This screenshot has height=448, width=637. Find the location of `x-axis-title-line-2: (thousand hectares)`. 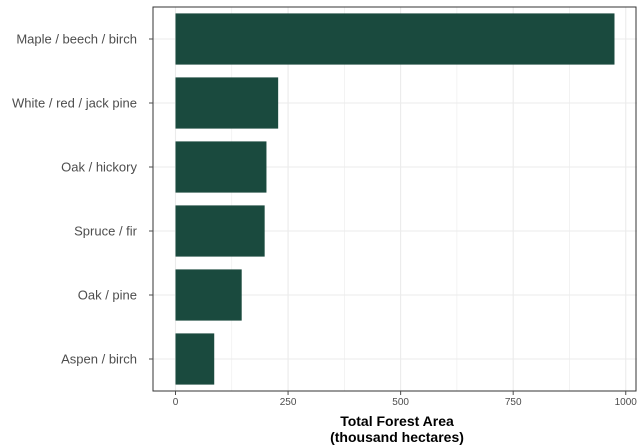

x-axis-title-line-2: (thousand hectares) is located at coordinates (397, 437).